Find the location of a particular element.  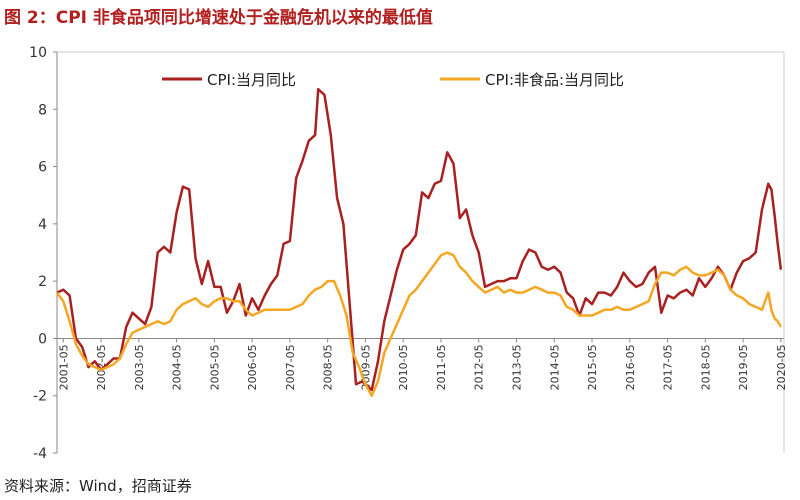

legend: CPI:当月同比 CPI:非食品:当月同比 is located at coordinates (393, 80).